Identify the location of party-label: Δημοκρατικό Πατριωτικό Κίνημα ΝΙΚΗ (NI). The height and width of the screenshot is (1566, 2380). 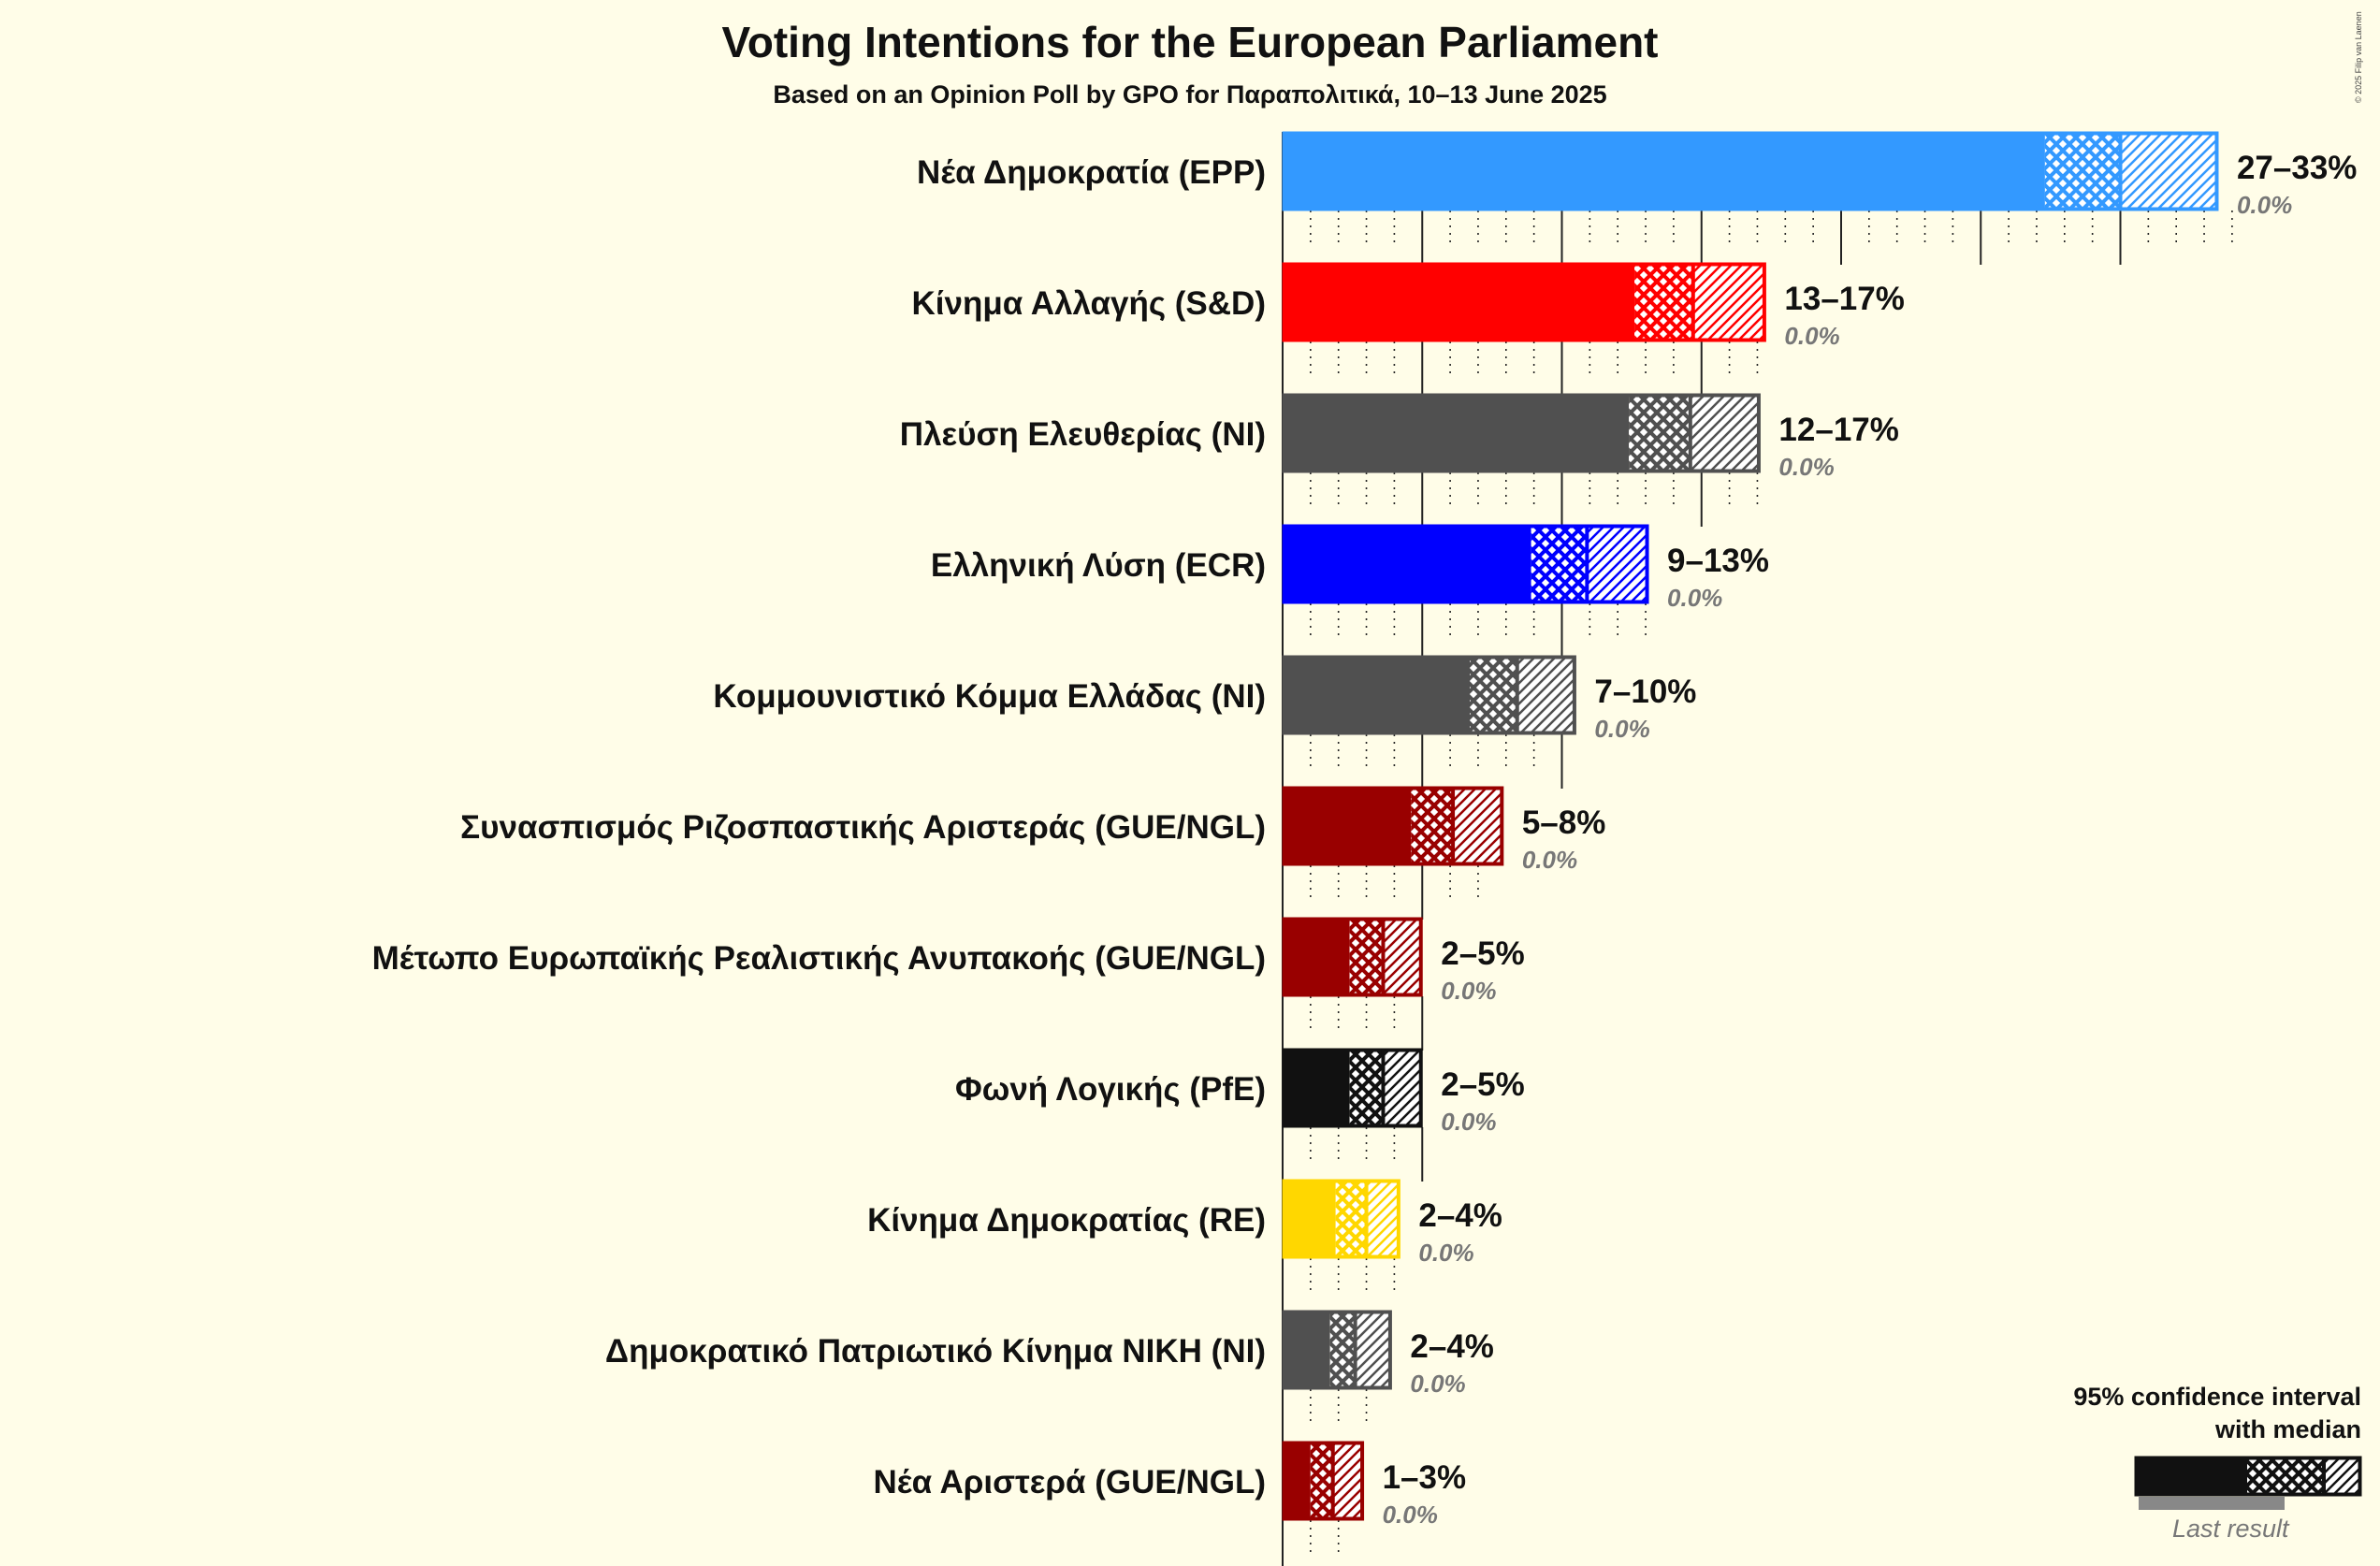
(935, 1351).